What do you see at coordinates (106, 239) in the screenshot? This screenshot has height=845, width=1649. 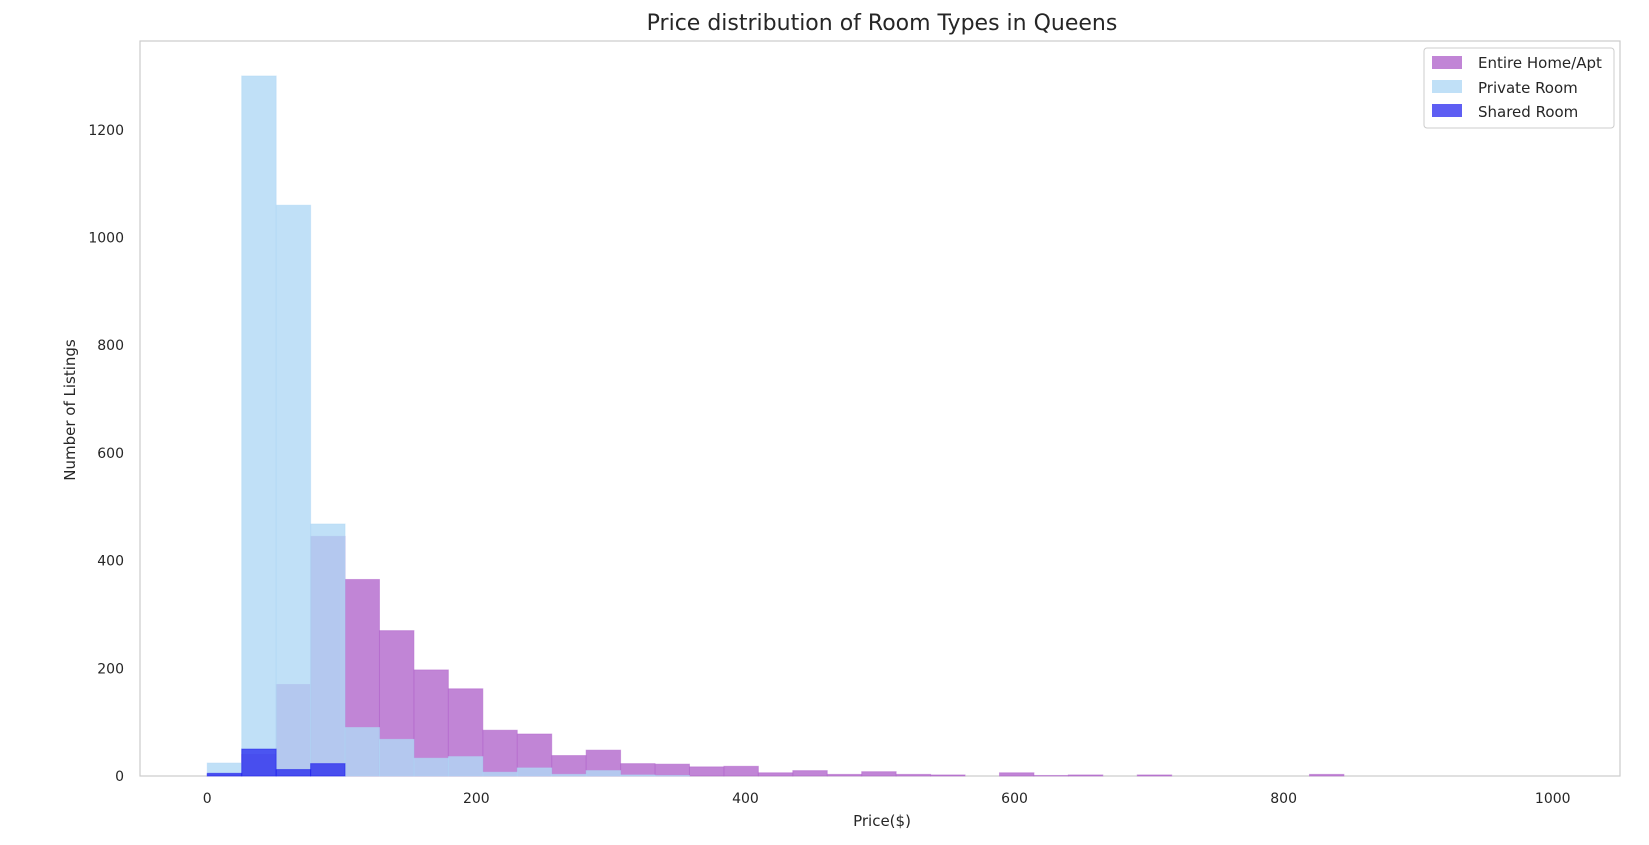 I see `y-tick-label-1000: 1000` at bounding box center [106, 239].